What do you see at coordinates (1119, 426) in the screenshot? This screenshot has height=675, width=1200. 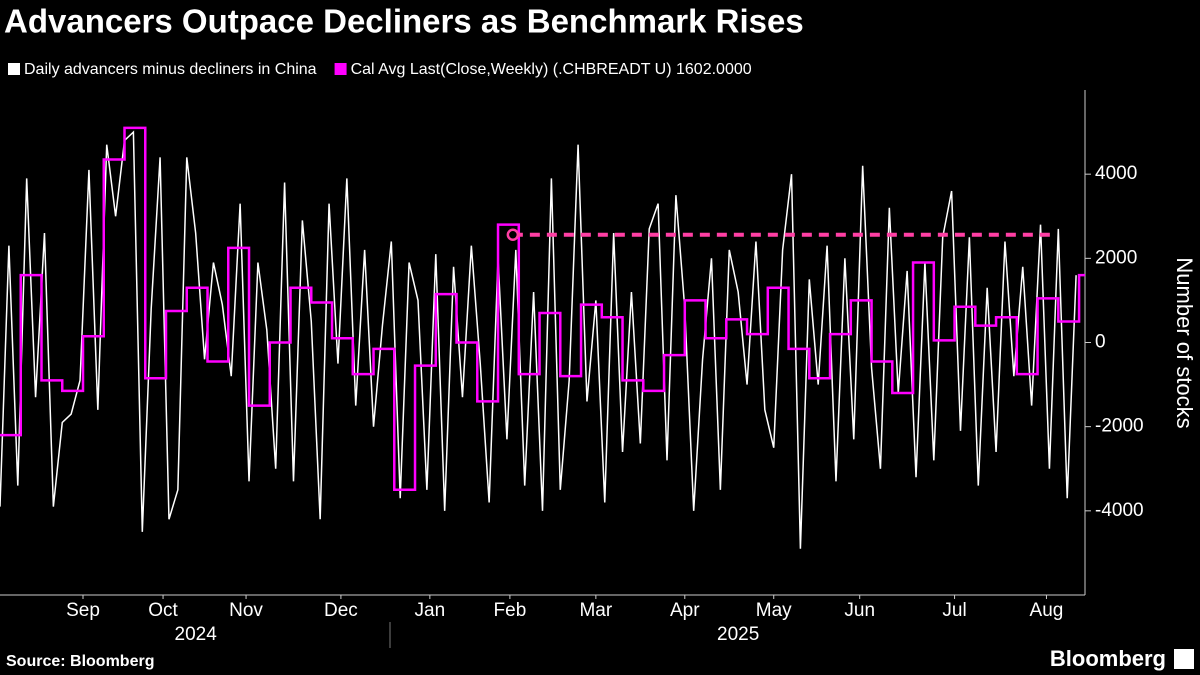 I see `y-tick-label: -2000` at bounding box center [1119, 426].